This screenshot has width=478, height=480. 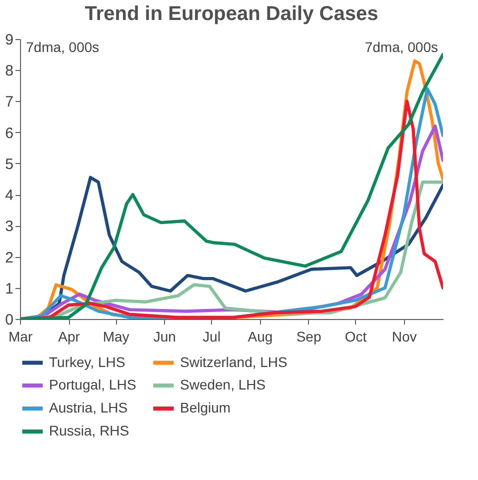 What do you see at coordinates (69, 336) in the screenshot?
I see `x-tick-label: Apr` at bounding box center [69, 336].